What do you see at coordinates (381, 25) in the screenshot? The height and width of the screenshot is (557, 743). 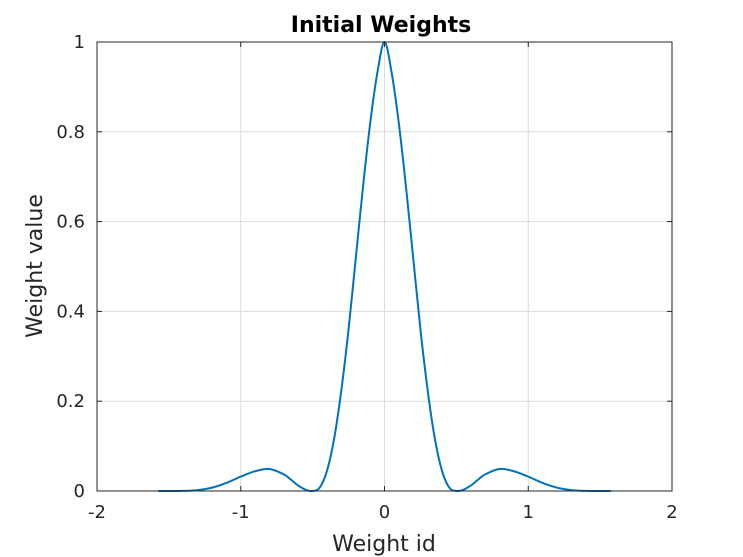 I see `chart-title: Initial Weights` at bounding box center [381, 25].